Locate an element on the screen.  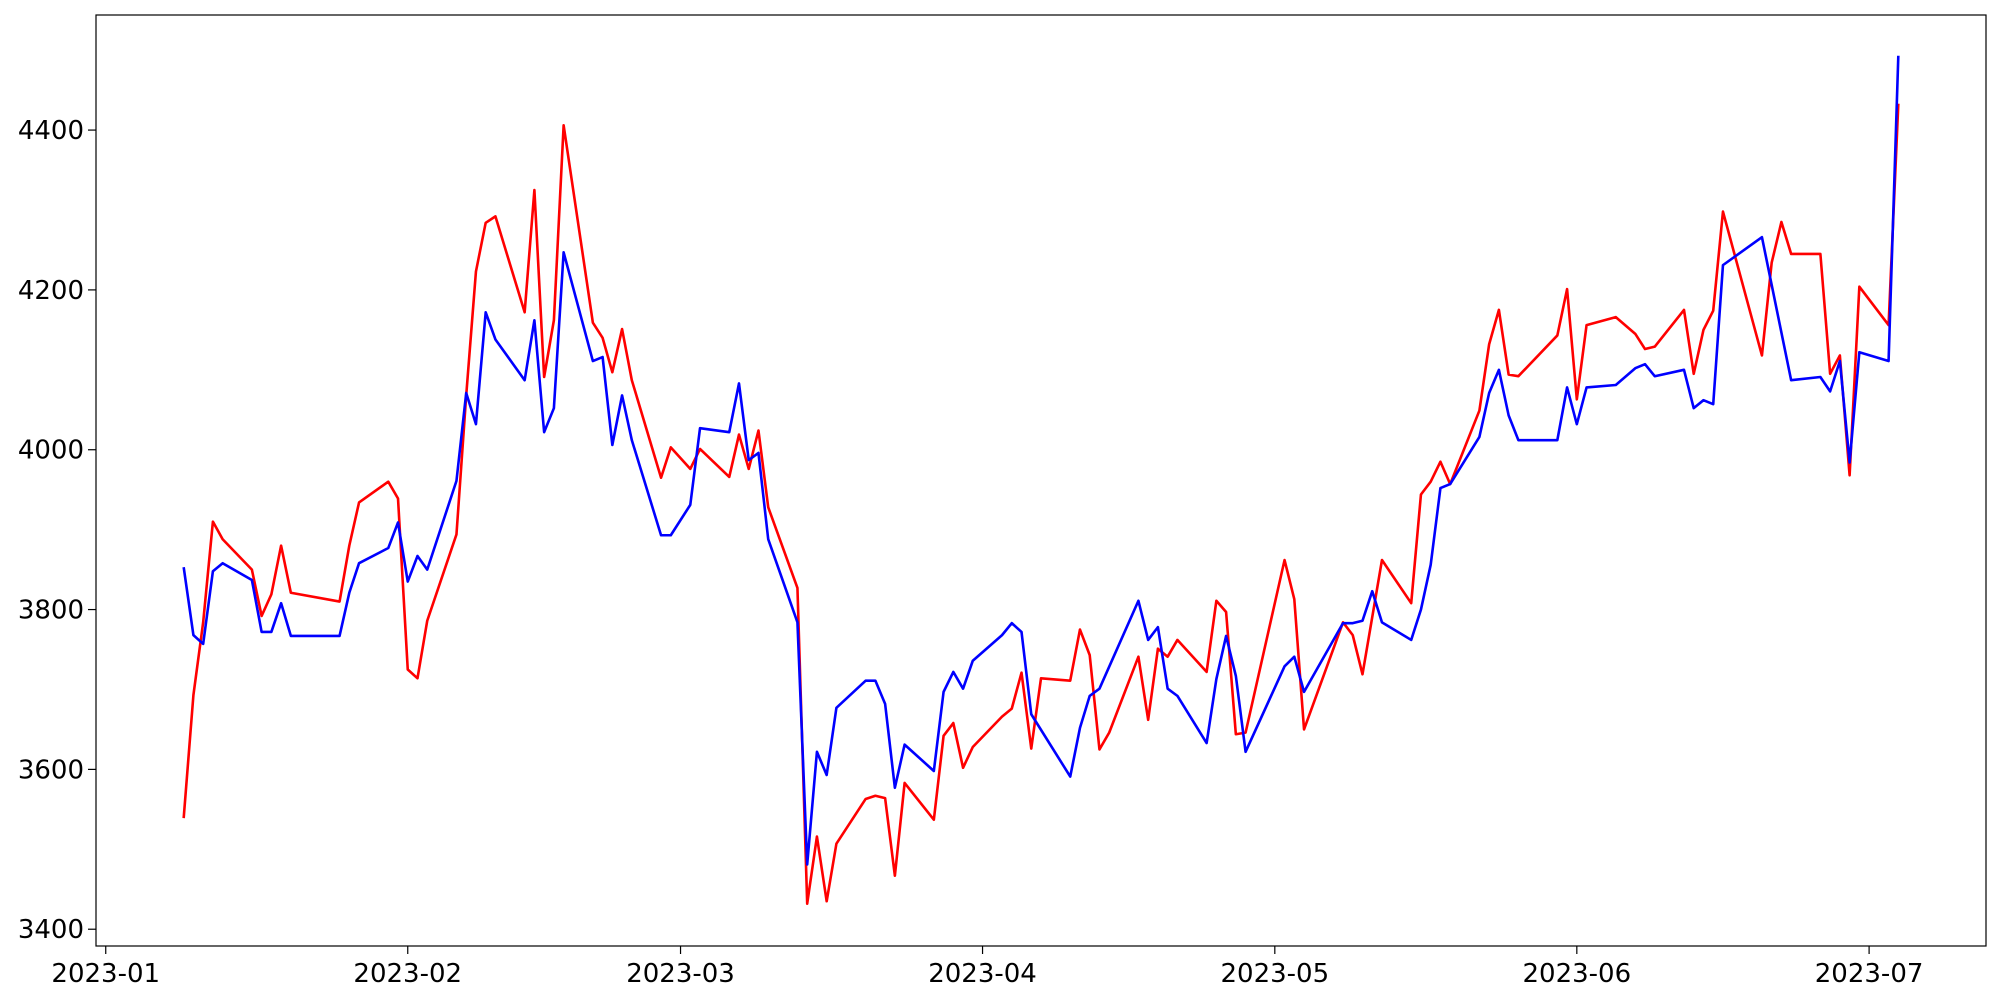
x-tick-label: 2023-04 is located at coordinates (982, 974).